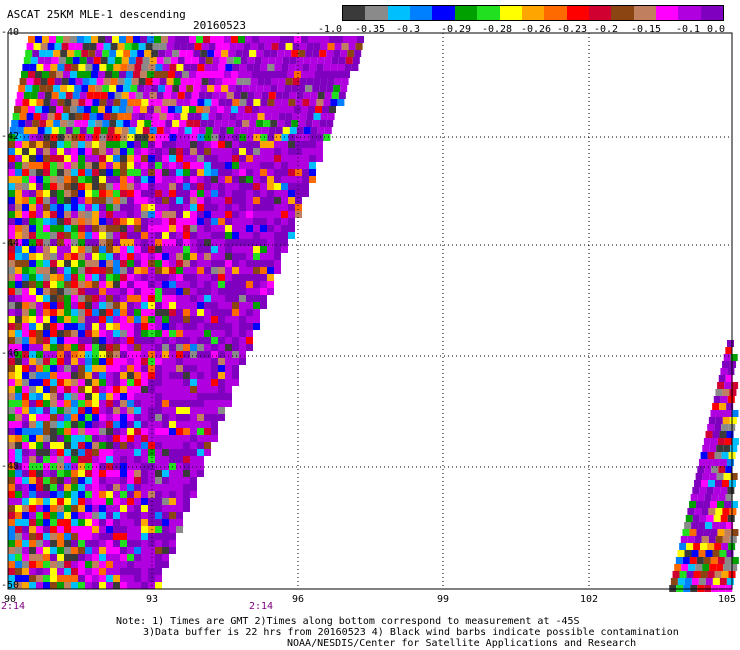  What do you see at coordinates (533, 13) in the screenshot?
I see `color-scale-bar` at bounding box center [533, 13].